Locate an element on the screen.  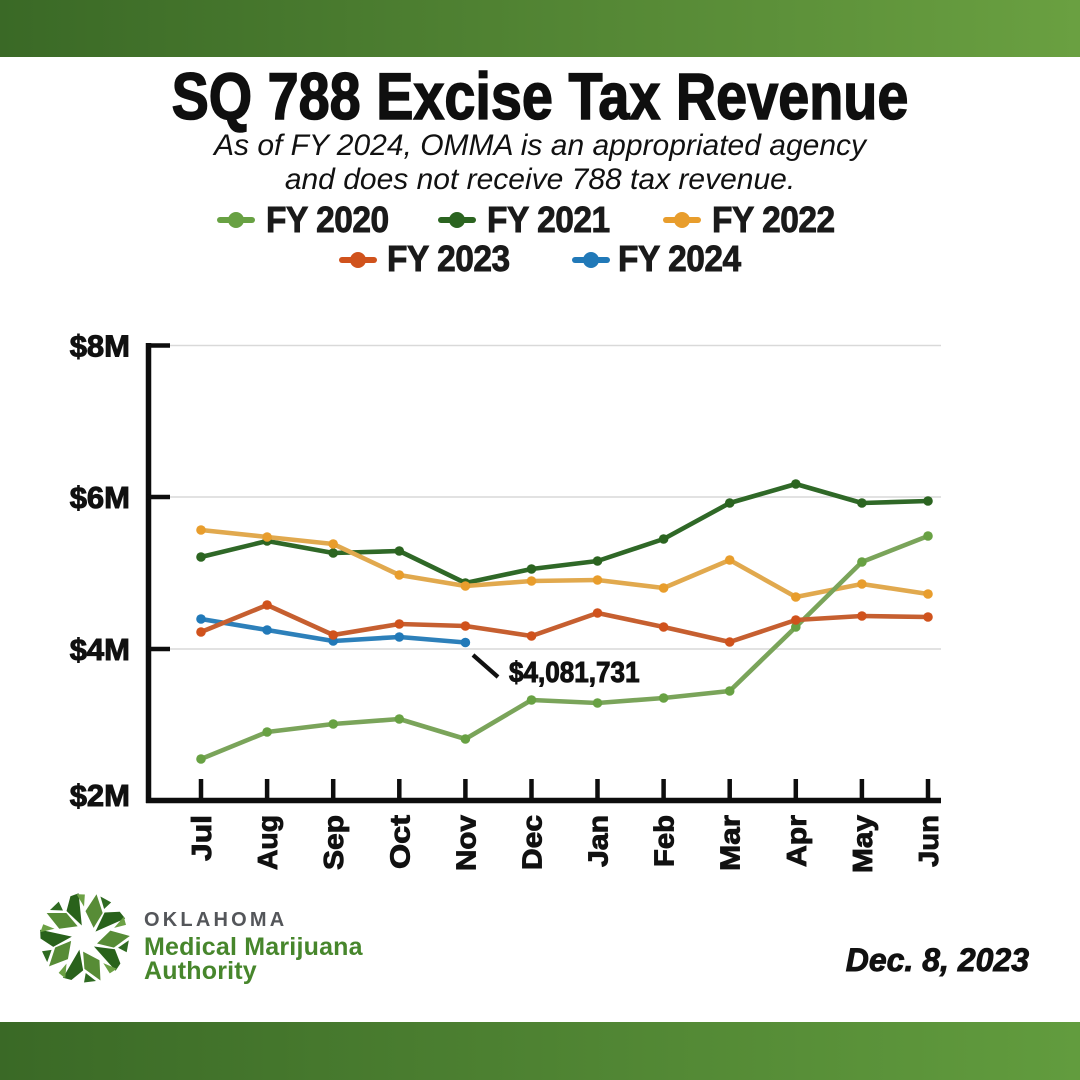
svg-text: Jan is located at coordinates (598, 841).